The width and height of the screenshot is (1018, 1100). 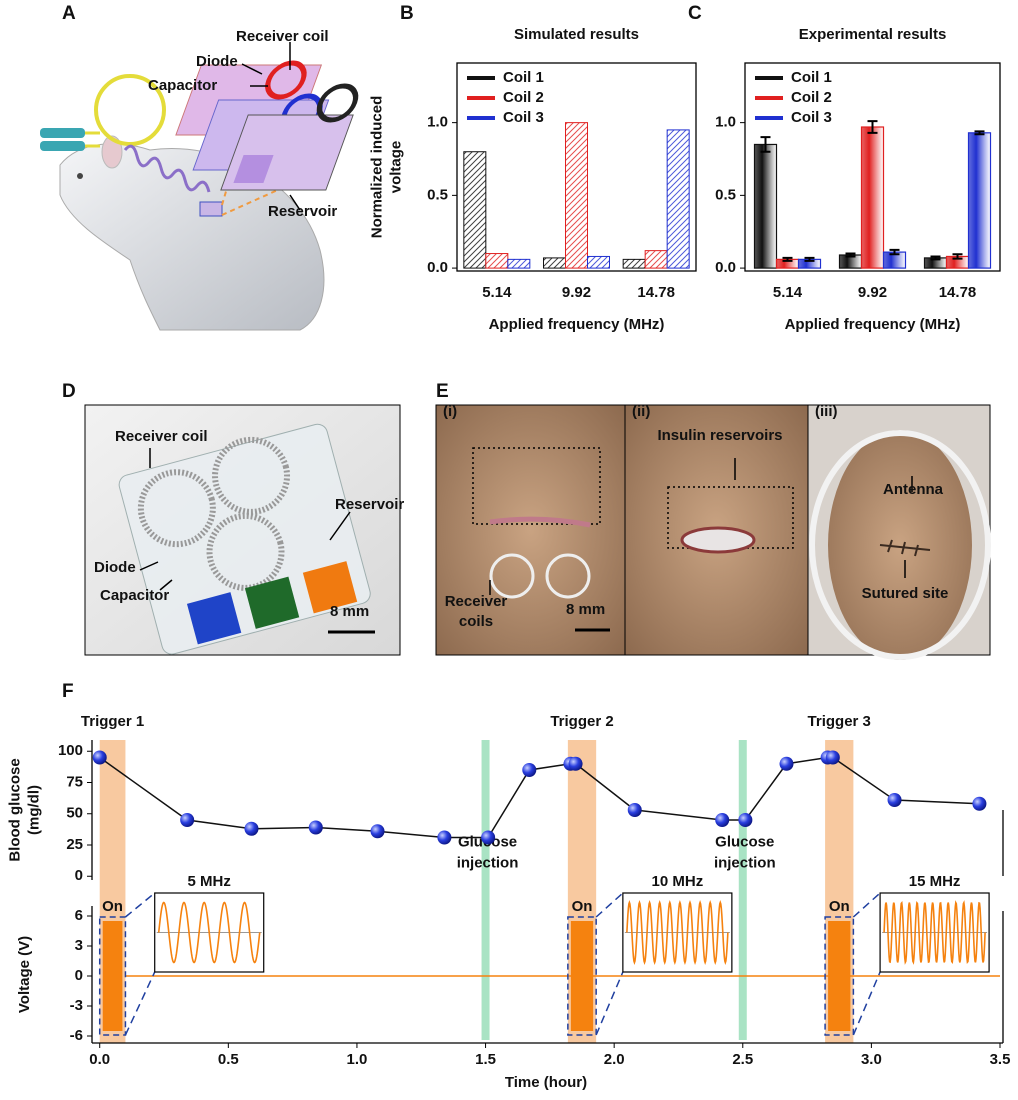 I want to click on label: Sutured site, so click(x=905, y=593).